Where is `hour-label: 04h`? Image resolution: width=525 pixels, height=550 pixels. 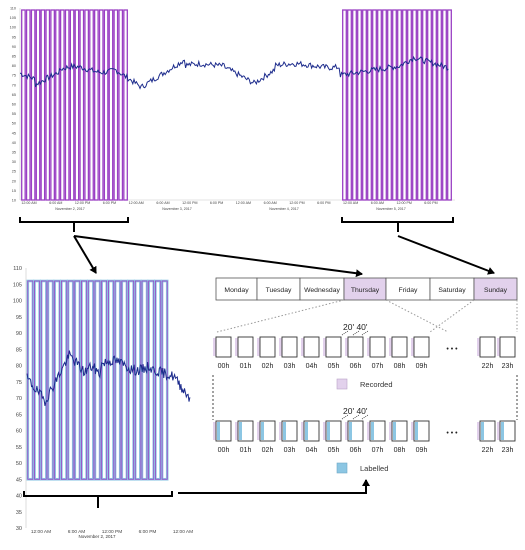
hour-label: 04h is located at coordinates (312, 450).